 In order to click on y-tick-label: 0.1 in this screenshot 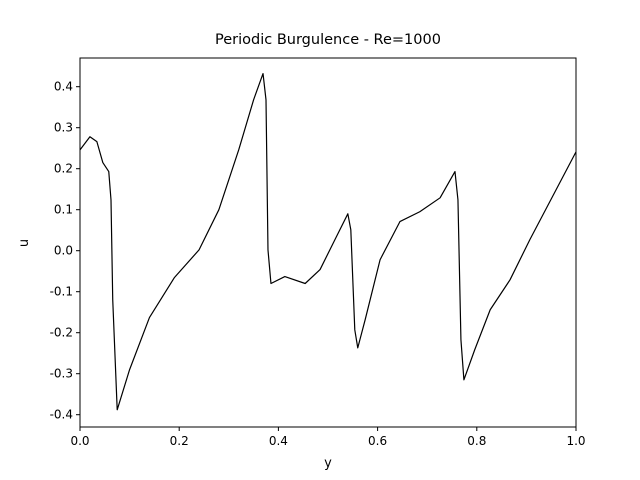, I will do `click(63, 210)`.